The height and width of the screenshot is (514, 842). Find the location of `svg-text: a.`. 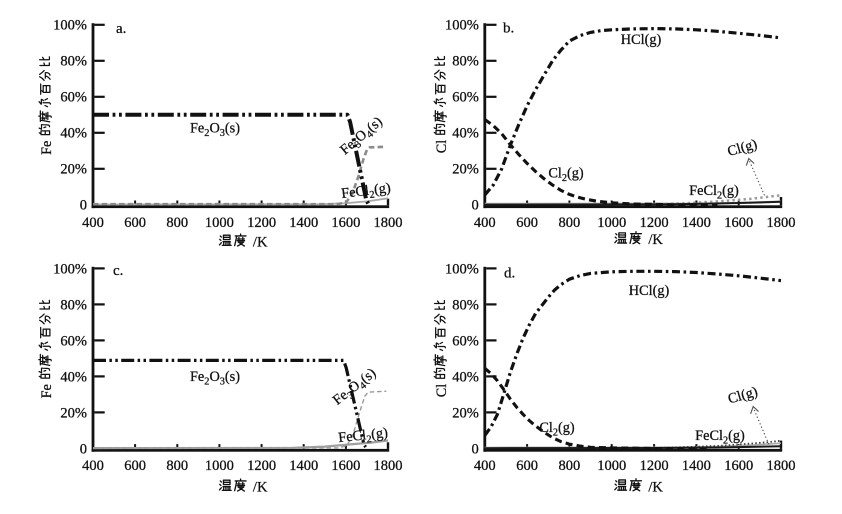

svg-text: a. is located at coordinates (121, 29).